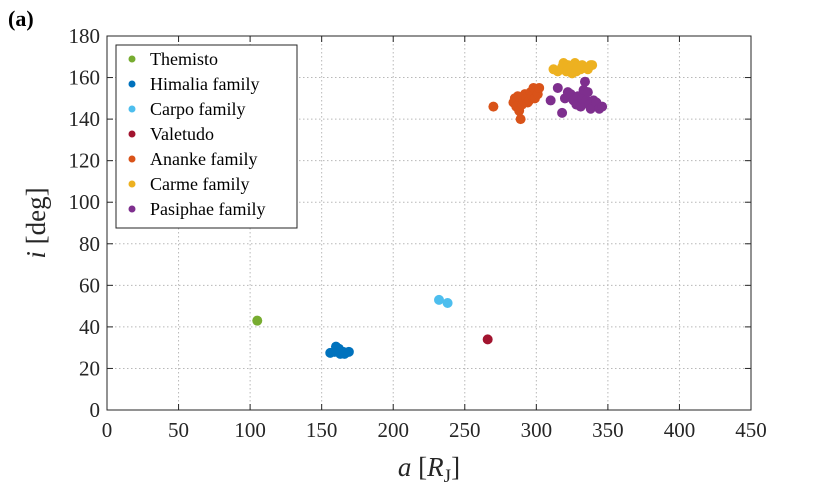  What do you see at coordinates (435, 467) in the screenshot?
I see `x-axis-unit: R` at bounding box center [435, 467].